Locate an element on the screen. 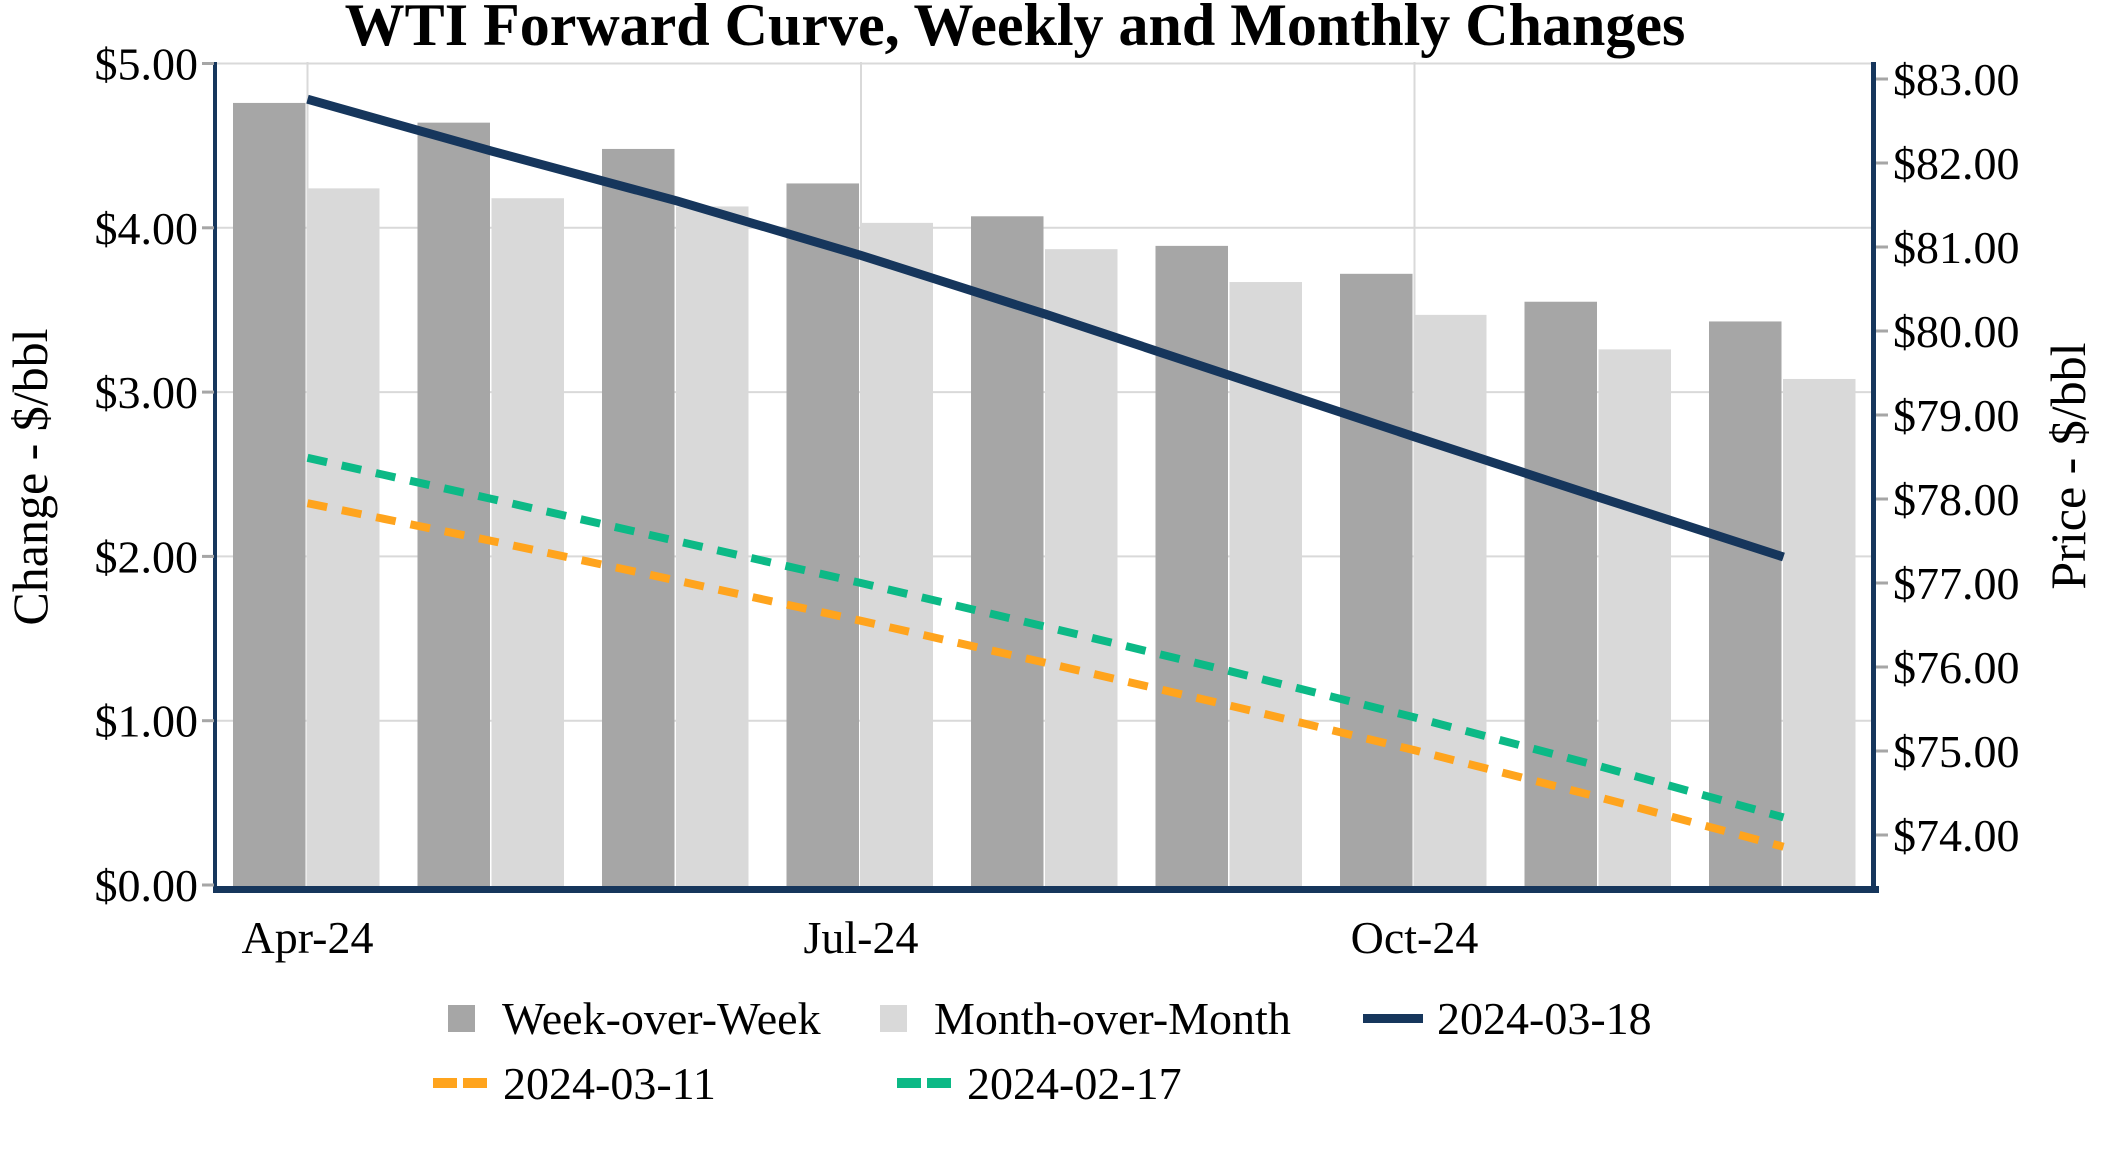  legend-label-2024-03-11: 2024-03-11 is located at coordinates (609, 1083).